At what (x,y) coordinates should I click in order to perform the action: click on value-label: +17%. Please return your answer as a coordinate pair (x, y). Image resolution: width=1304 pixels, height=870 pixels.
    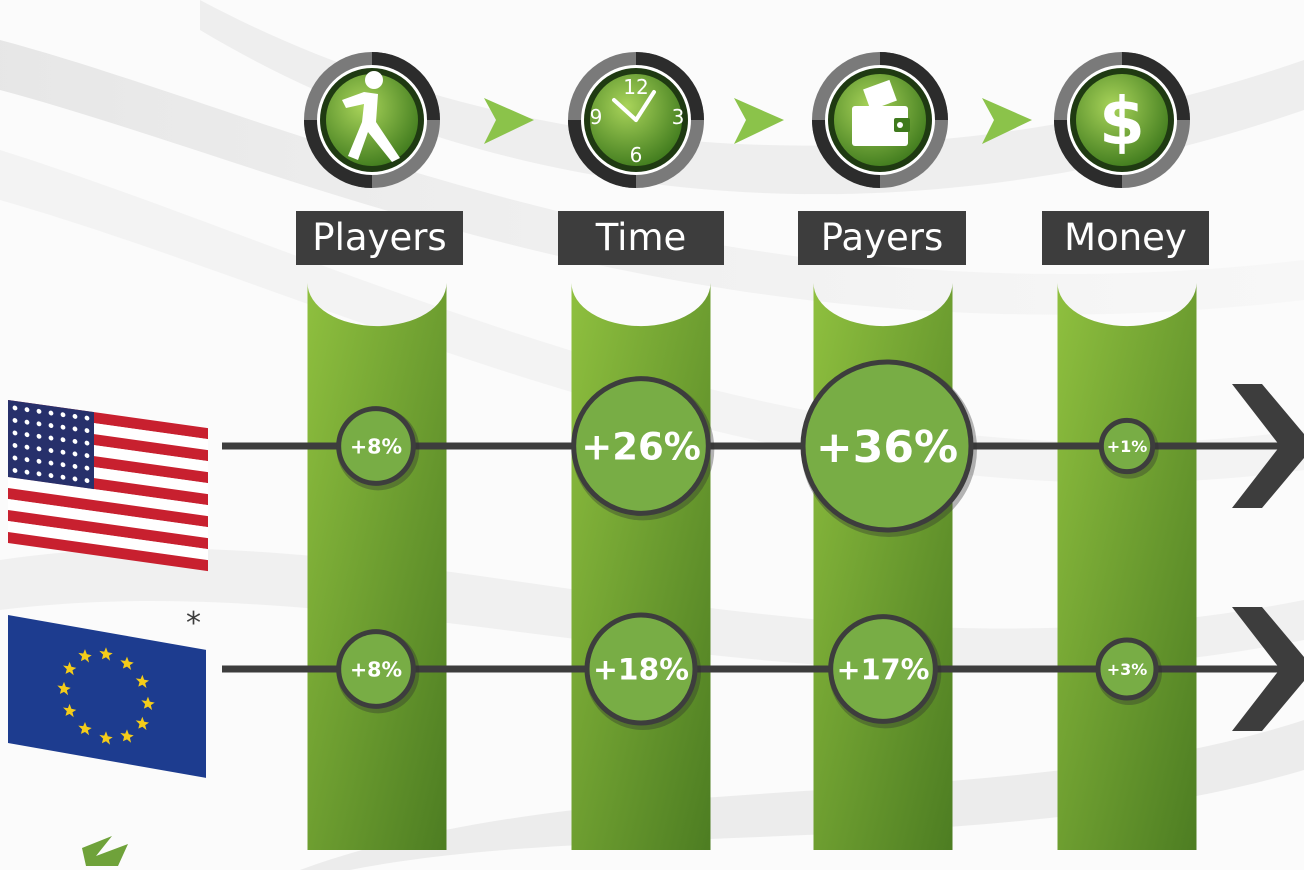
    Looking at the image, I should click on (883, 669).